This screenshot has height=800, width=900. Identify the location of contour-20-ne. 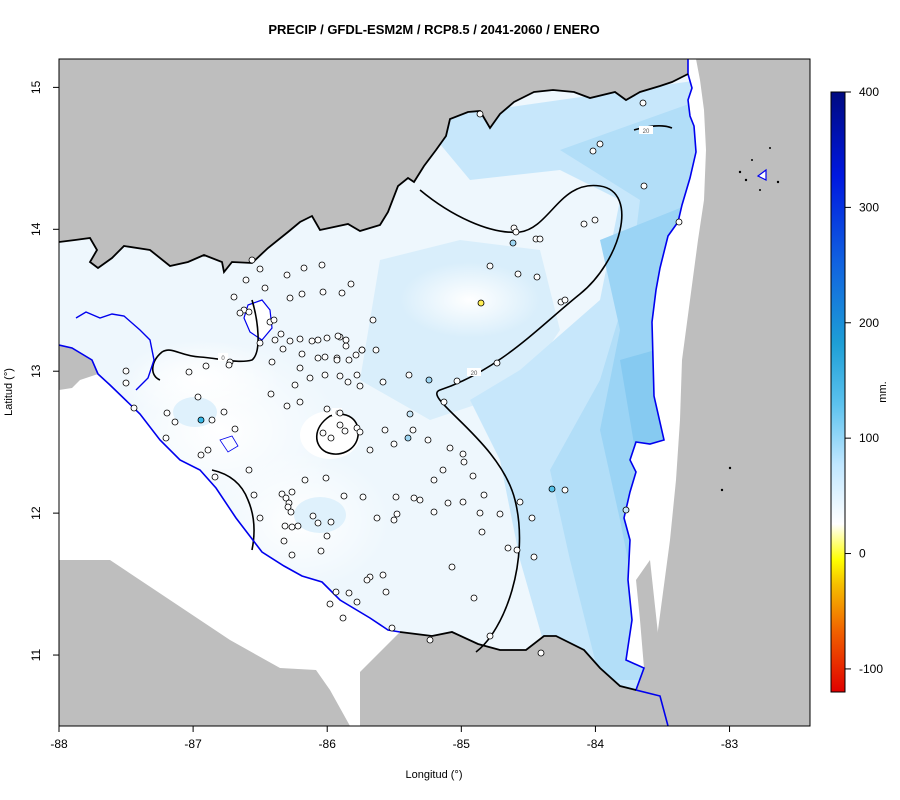
(653, 128).